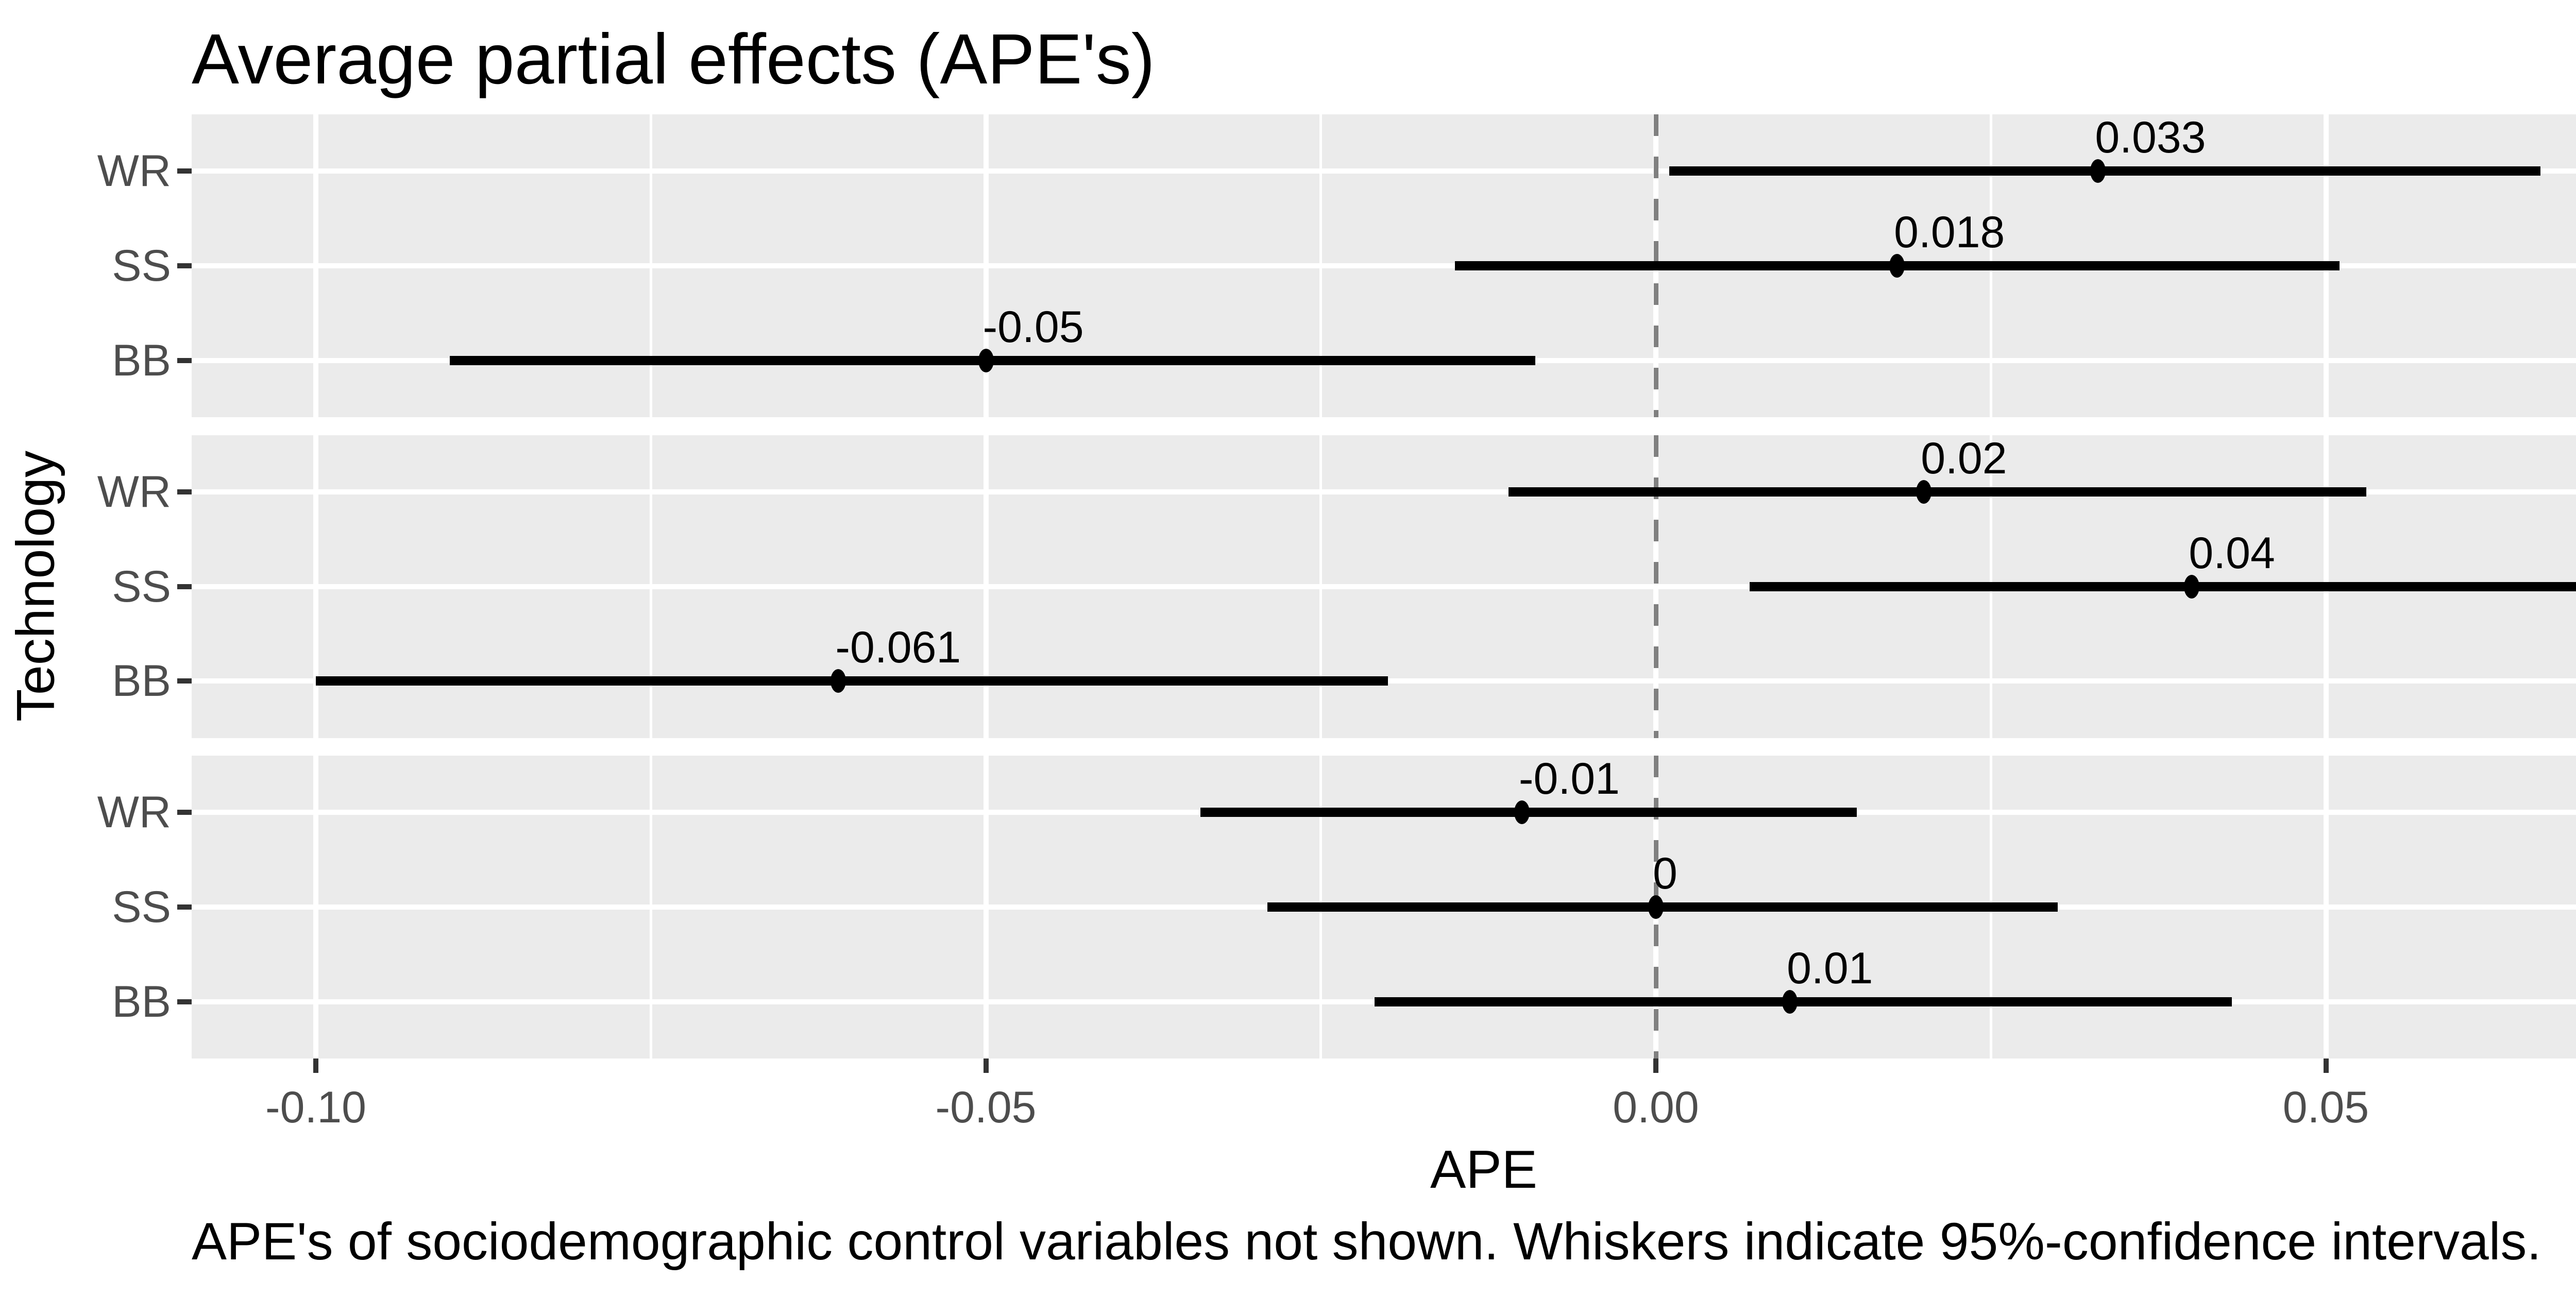  What do you see at coordinates (1484, 1170) in the screenshot?
I see `x-axis-title: APE` at bounding box center [1484, 1170].